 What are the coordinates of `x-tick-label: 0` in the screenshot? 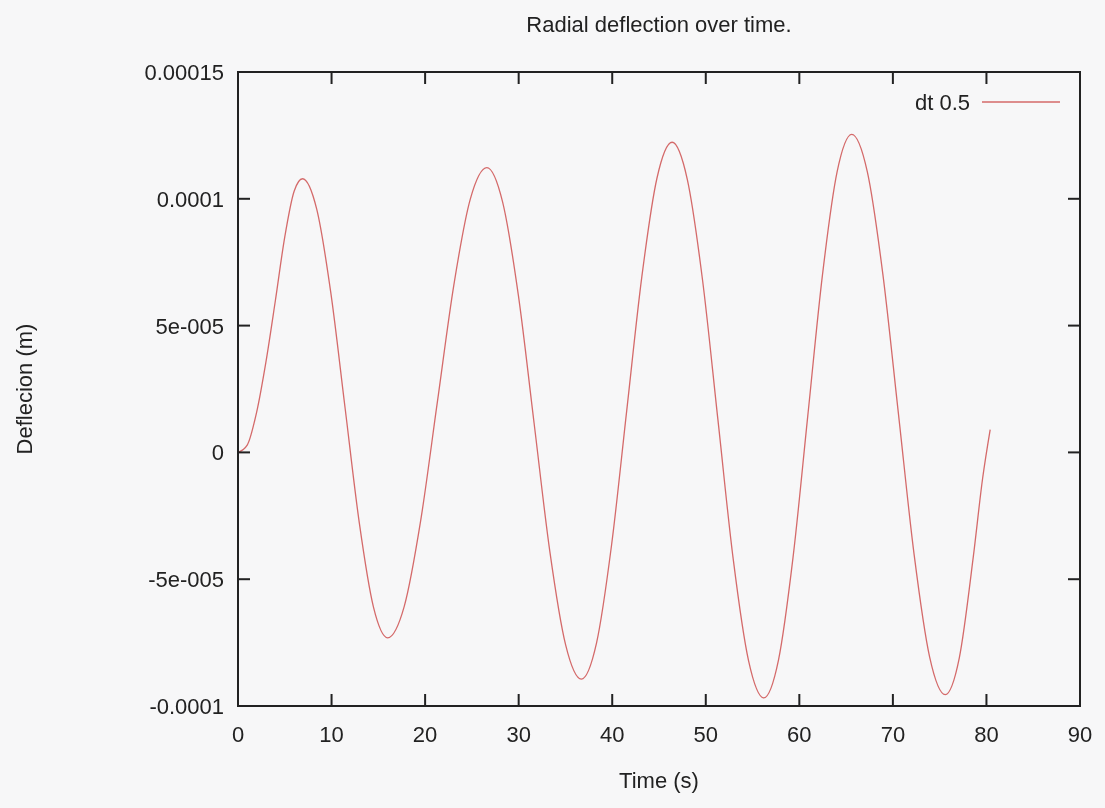 It's located at (238, 734).